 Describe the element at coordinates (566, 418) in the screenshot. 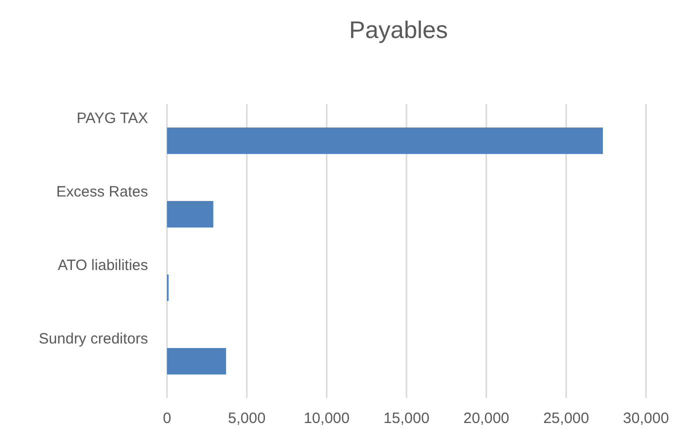

I see `x-tick-label: 25,000` at that location.